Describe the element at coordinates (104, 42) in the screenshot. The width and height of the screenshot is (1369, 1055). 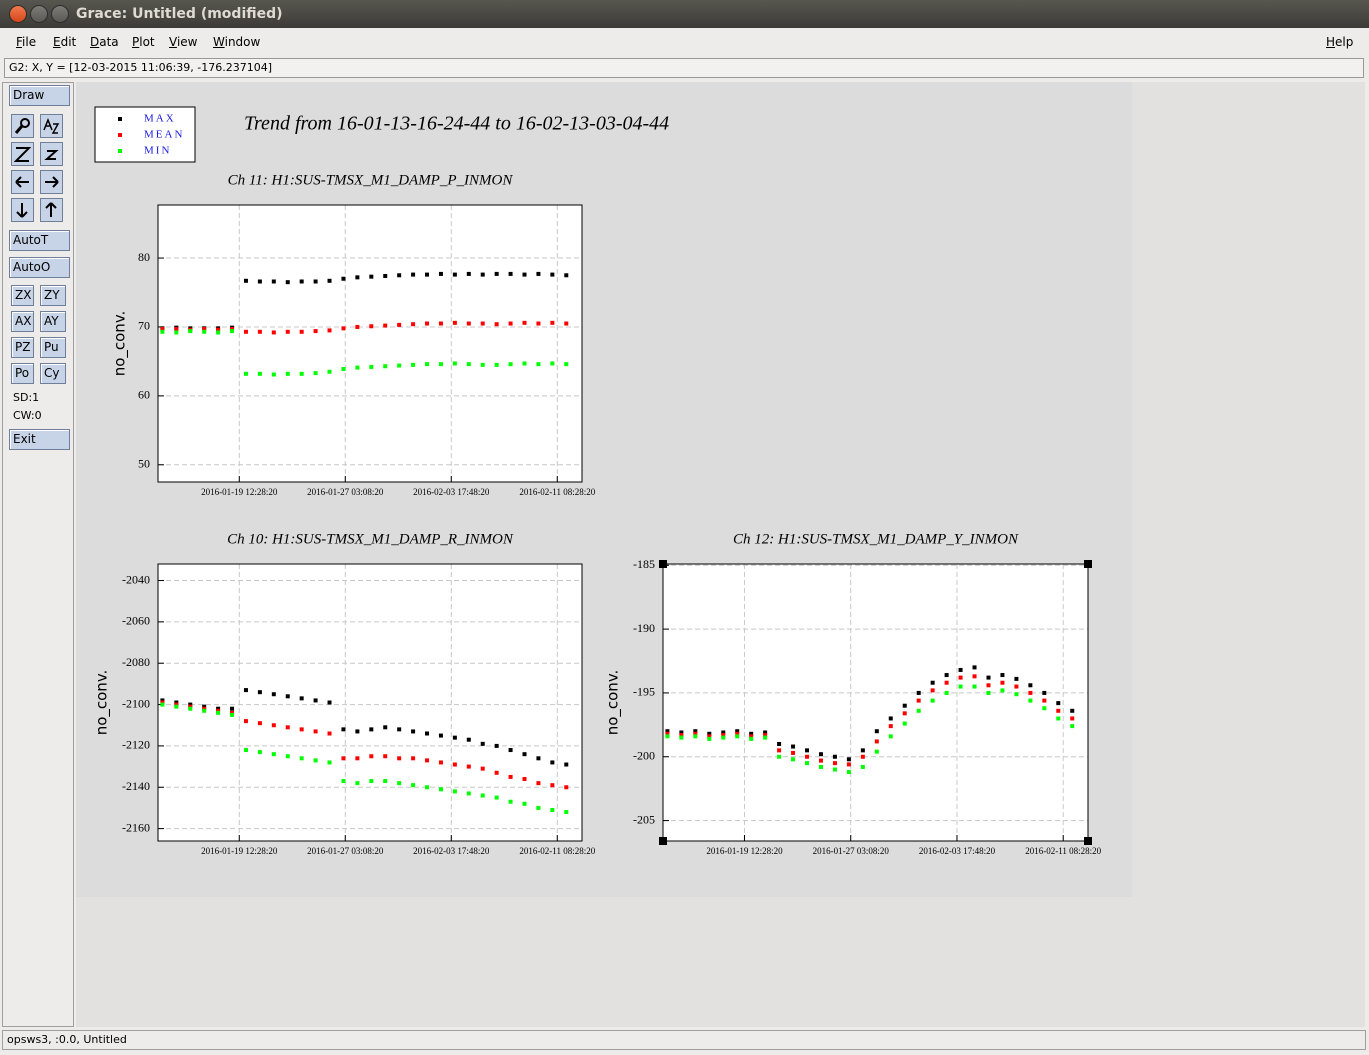
I see `menu-item: Data` at that location.